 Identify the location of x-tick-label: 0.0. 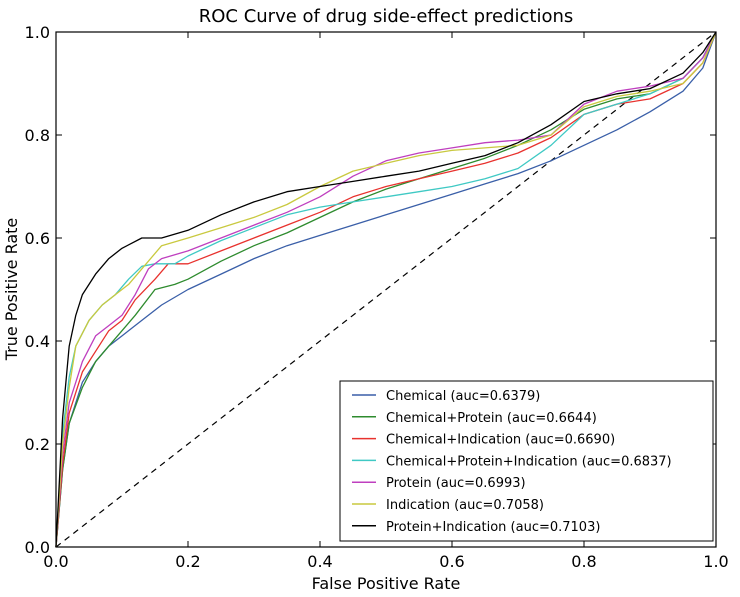
(55, 561).